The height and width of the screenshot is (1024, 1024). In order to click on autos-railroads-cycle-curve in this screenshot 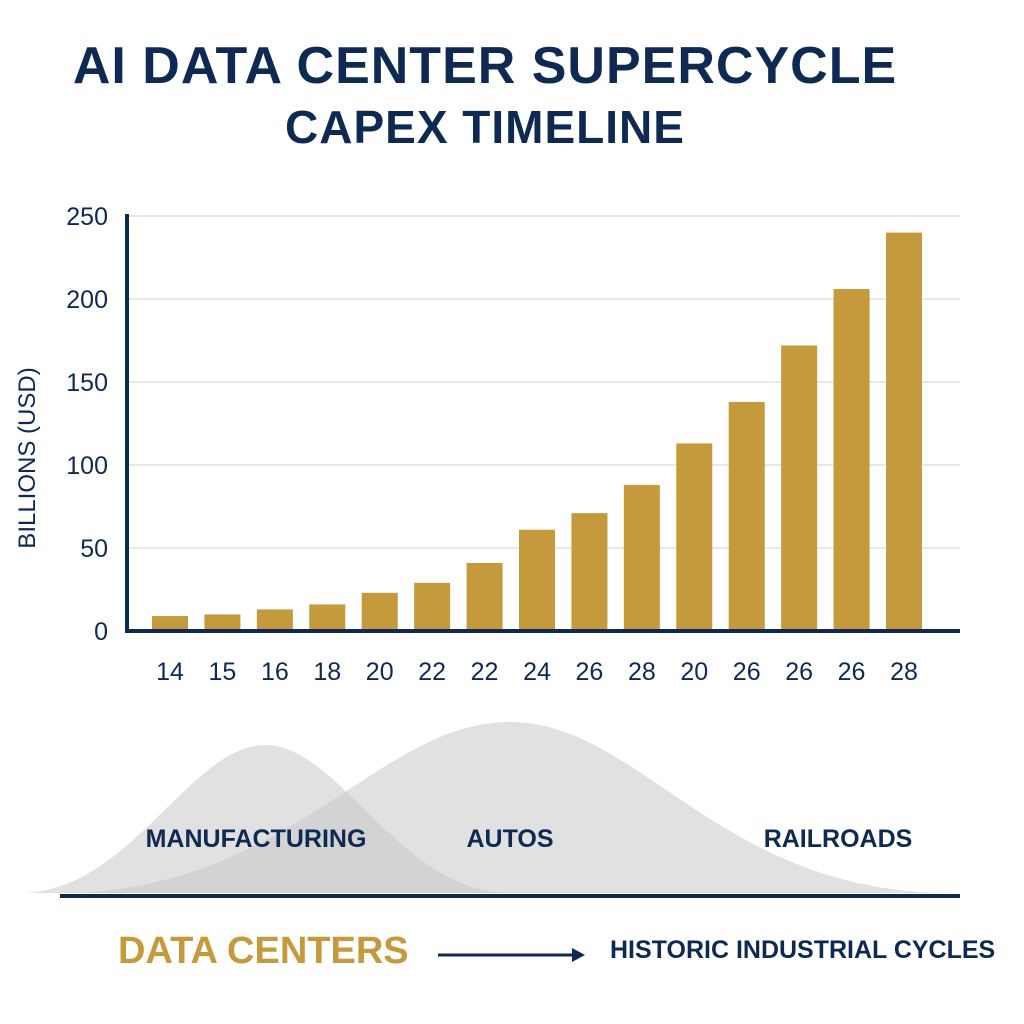, I will do `click(515, 807)`.